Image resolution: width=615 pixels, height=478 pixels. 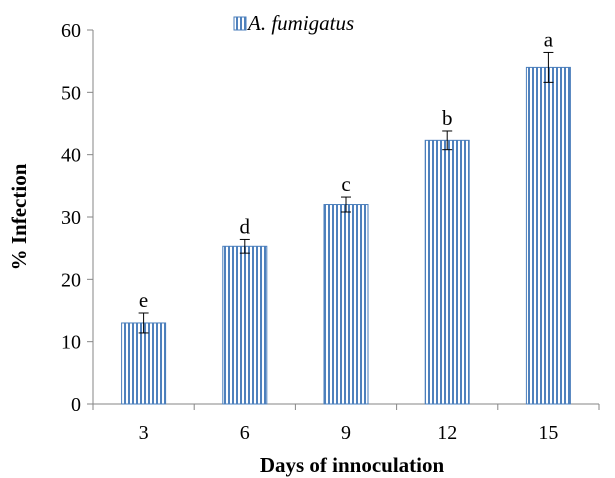 What do you see at coordinates (240, 23) in the screenshot?
I see `legend-swatch` at bounding box center [240, 23].